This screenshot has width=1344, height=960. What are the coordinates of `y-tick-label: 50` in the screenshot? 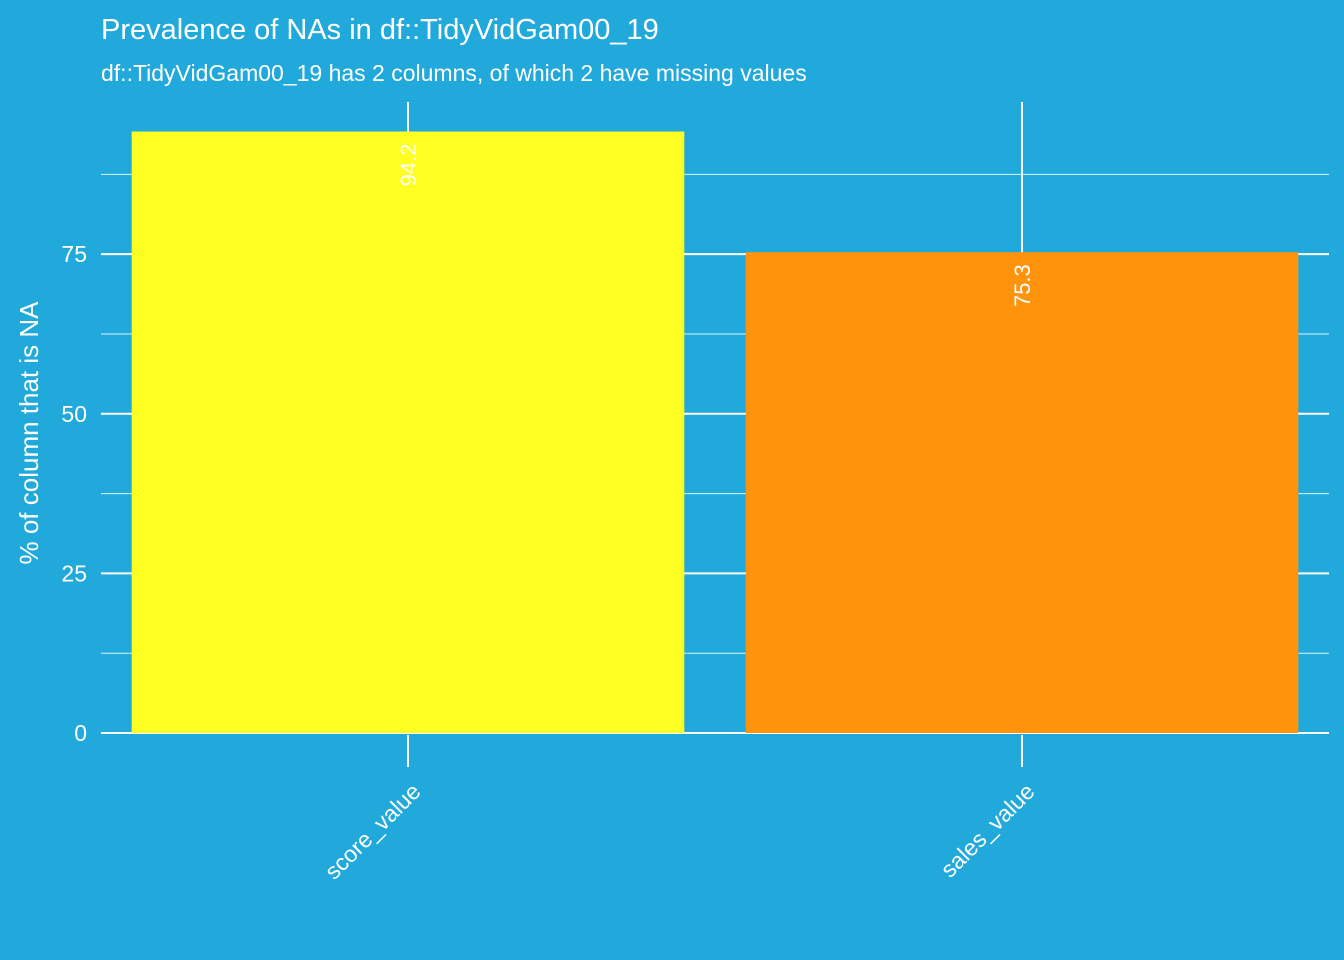 It's located at (74, 414).